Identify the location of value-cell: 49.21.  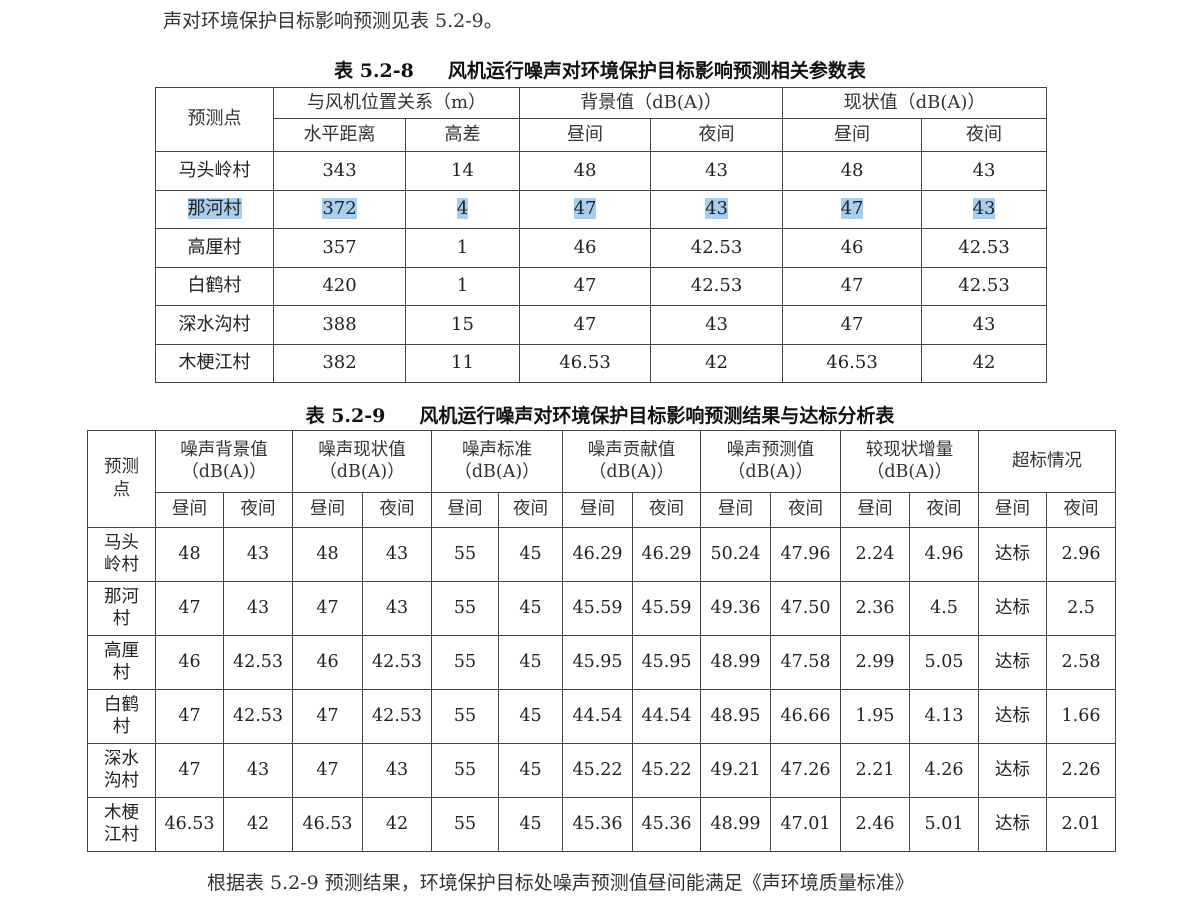
(736, 770).